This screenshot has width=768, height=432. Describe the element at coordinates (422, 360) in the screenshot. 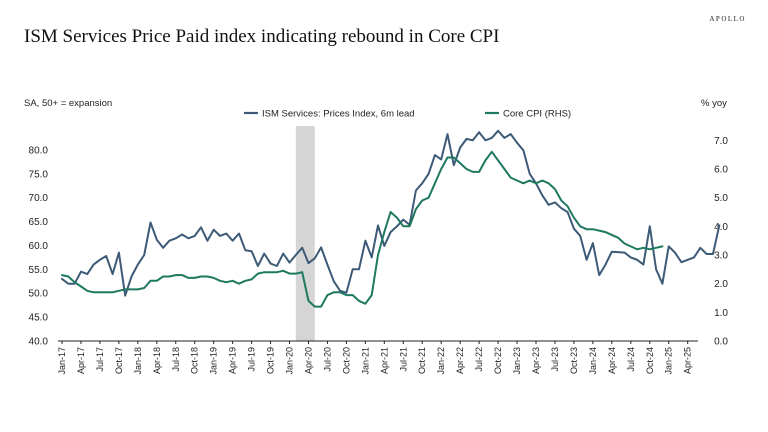

I see `x-tick-label: Oct-21` at that location.